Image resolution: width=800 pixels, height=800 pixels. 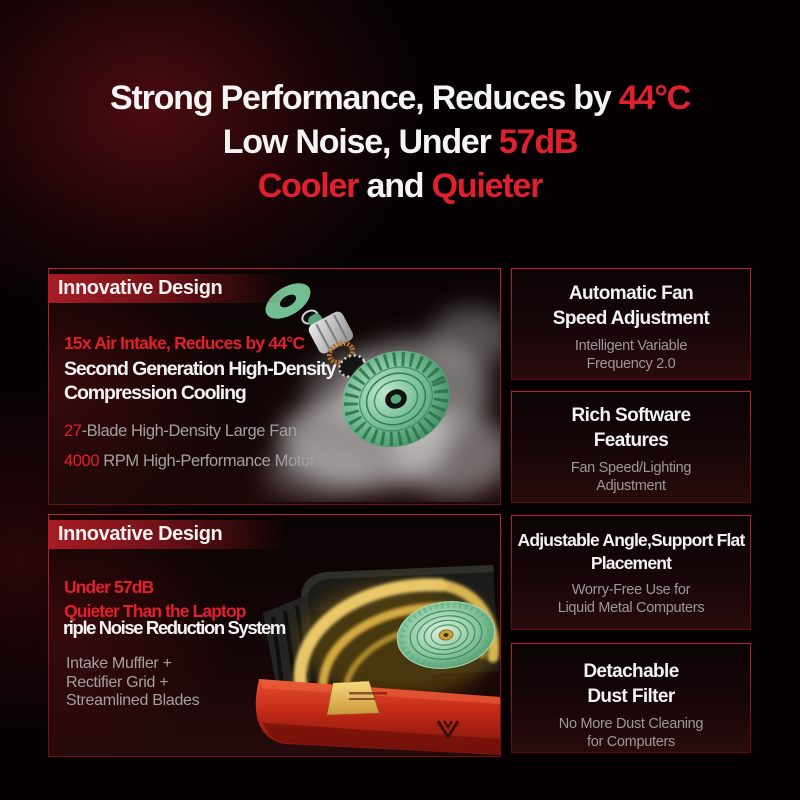 I want to click on feature-title: Detachable Dust Filter, so click(x=631, y=684).